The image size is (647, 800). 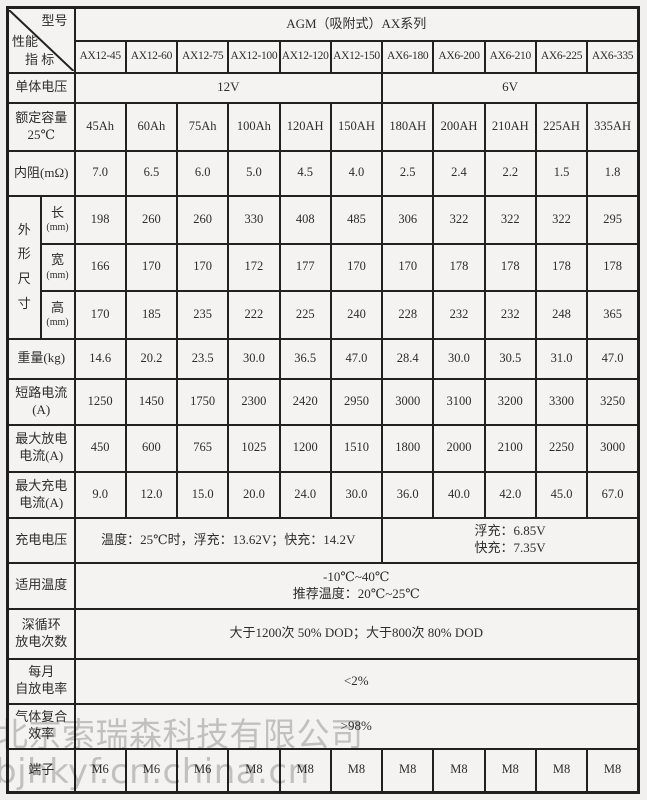 I want to click on height-label: 高, so click(x=57, y=307).